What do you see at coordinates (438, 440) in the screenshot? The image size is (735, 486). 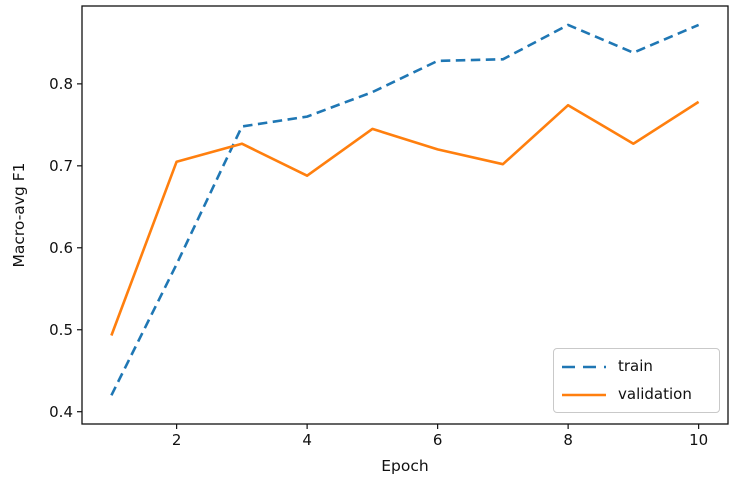 I see `x-tick-label: 6` at bounding box center [438, 440].